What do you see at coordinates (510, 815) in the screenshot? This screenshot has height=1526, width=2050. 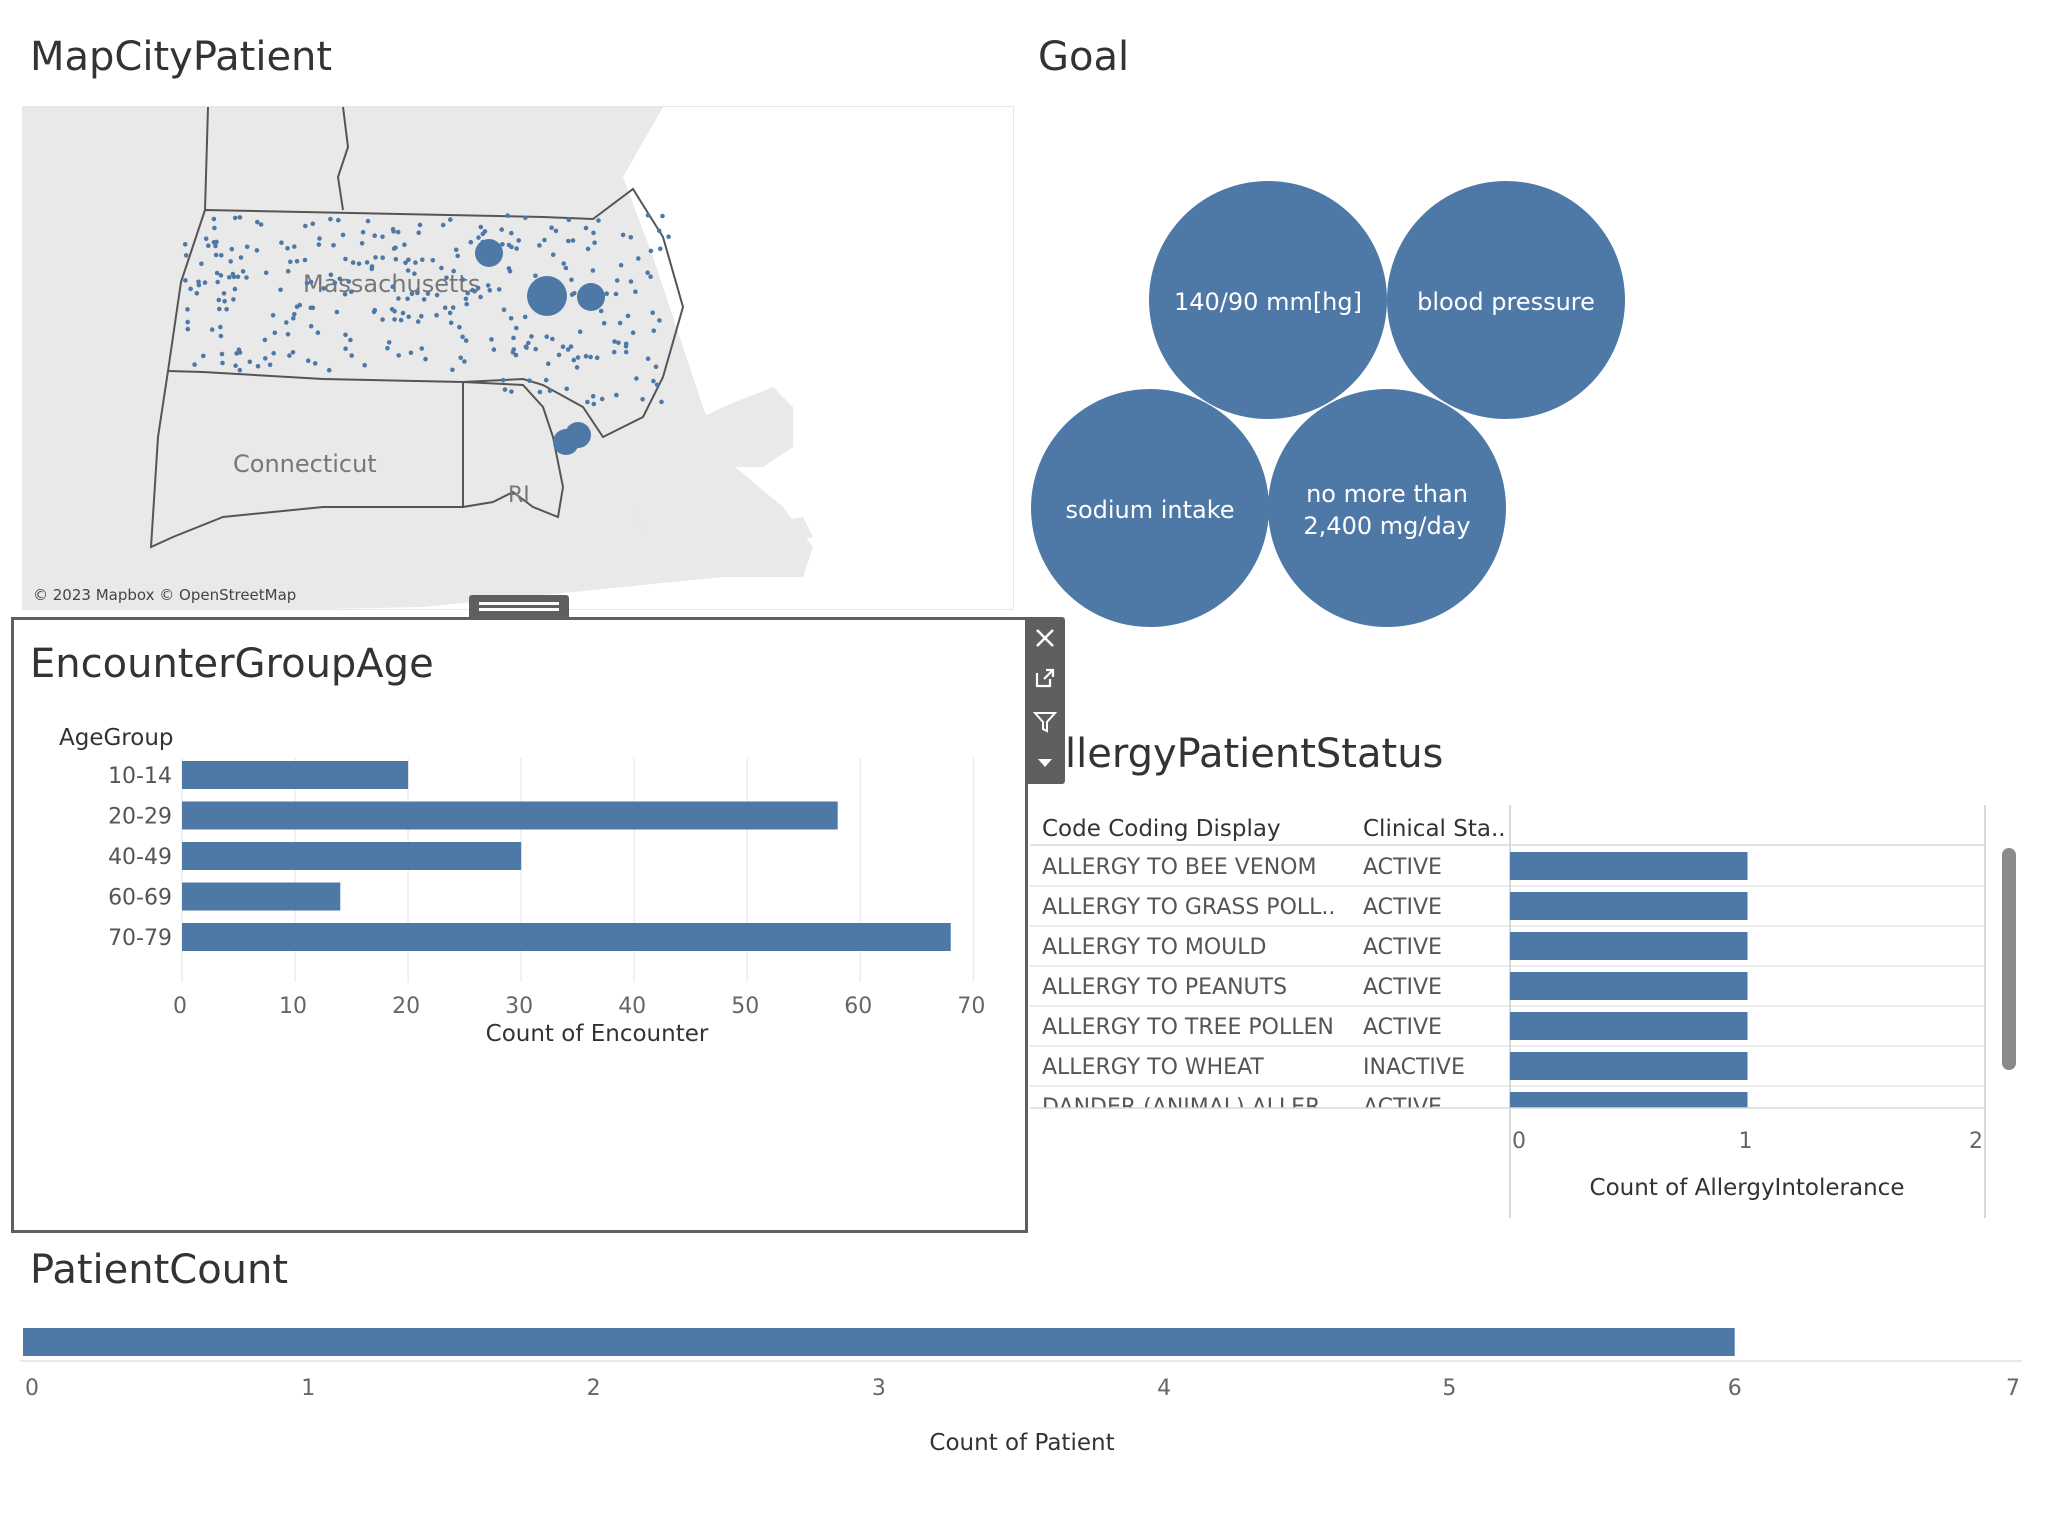 I see `encounter-bar` at bounding box center [510, 815].